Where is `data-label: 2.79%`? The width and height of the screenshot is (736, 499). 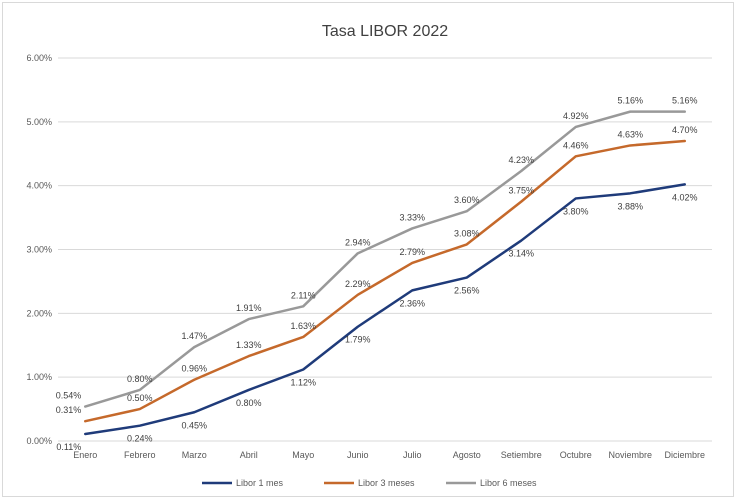 data-label: 2.79% is located at coordinates (412, 252).